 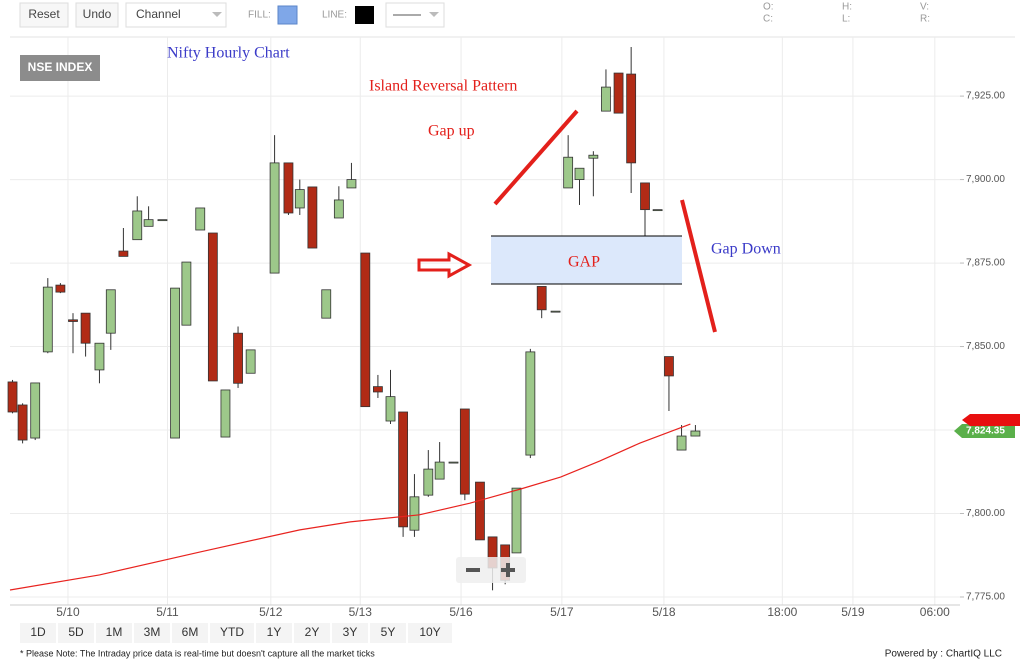 What do you see at coordinates (491, 570) in the screenshot?
I see `zoom-controls` at bounding box center [491, 570].